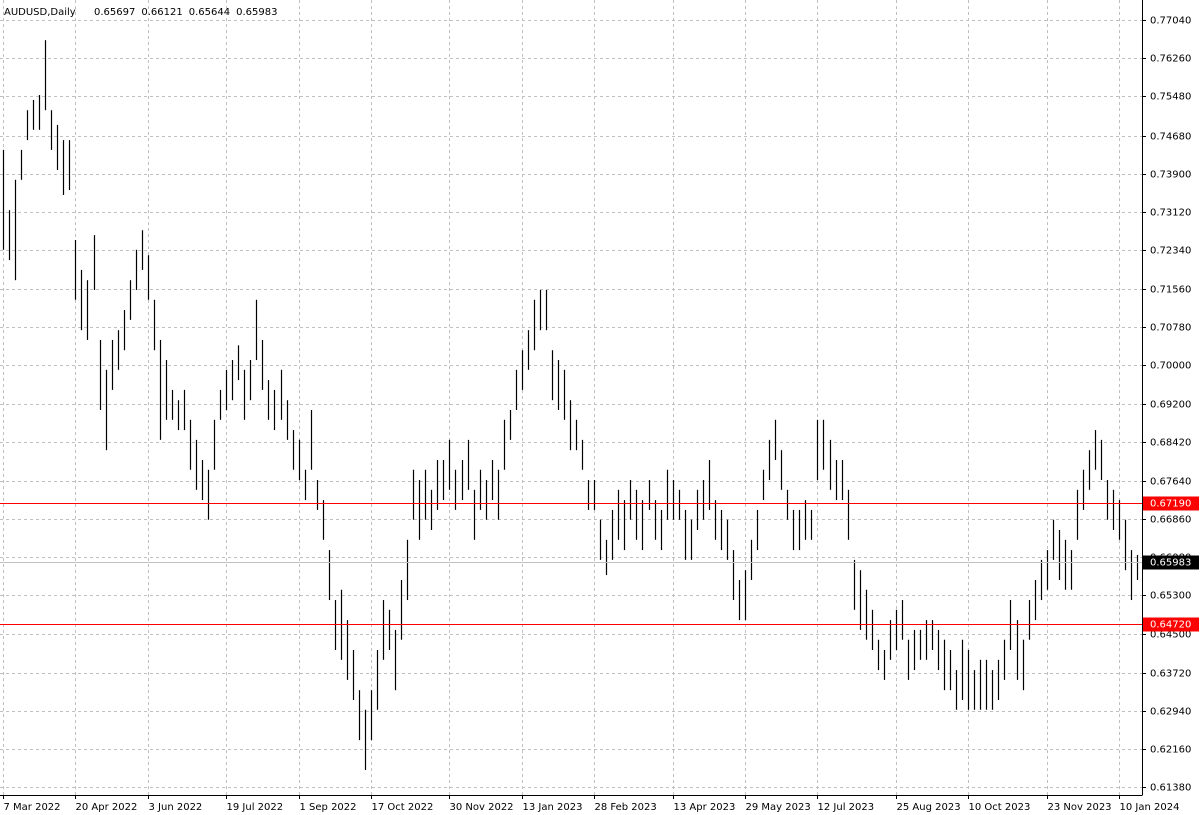  What do you see at coordinates (1170, 328) in the screenshot?
I see `y-tick-label: 0.70780` at bounding box center [1170, 328].